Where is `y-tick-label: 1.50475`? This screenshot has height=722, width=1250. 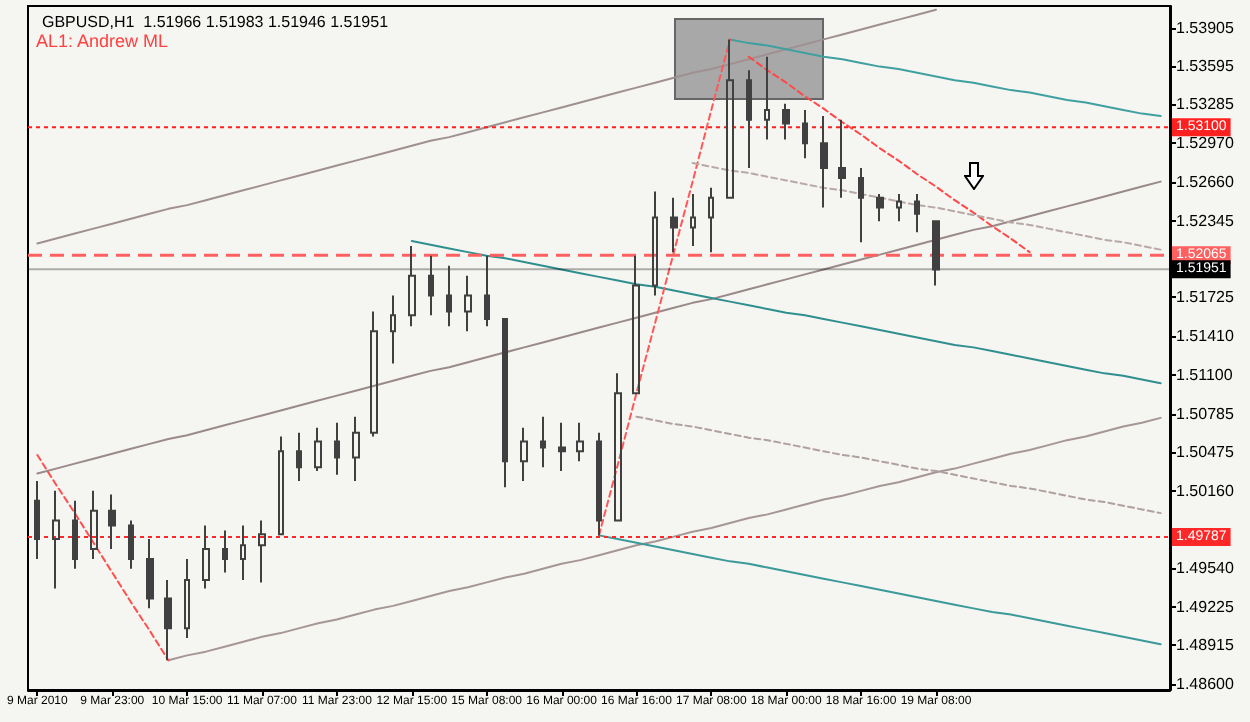 y-tick-label: 1.50475 is located at coordinates (1205, 451).